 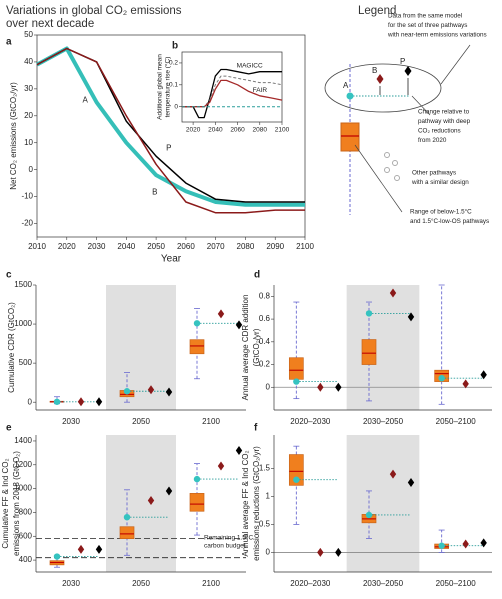 What do you see at coordinates (350, 96) in the screenshot?
I see `legend-marker-a` at bounding box center [350, 96].